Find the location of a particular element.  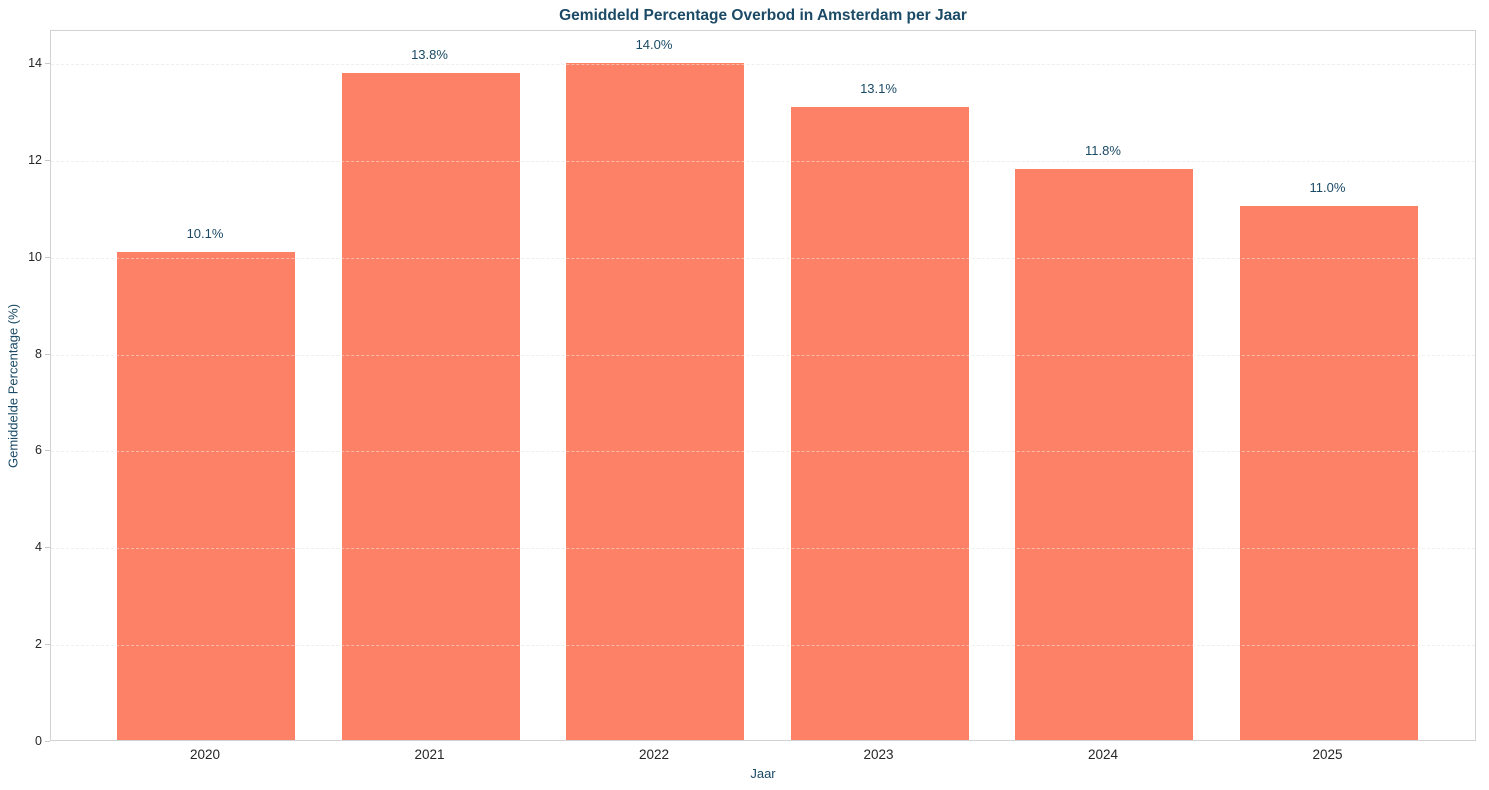

x-tick-label-2025: 2025 is located at coordinates (1327, 754).